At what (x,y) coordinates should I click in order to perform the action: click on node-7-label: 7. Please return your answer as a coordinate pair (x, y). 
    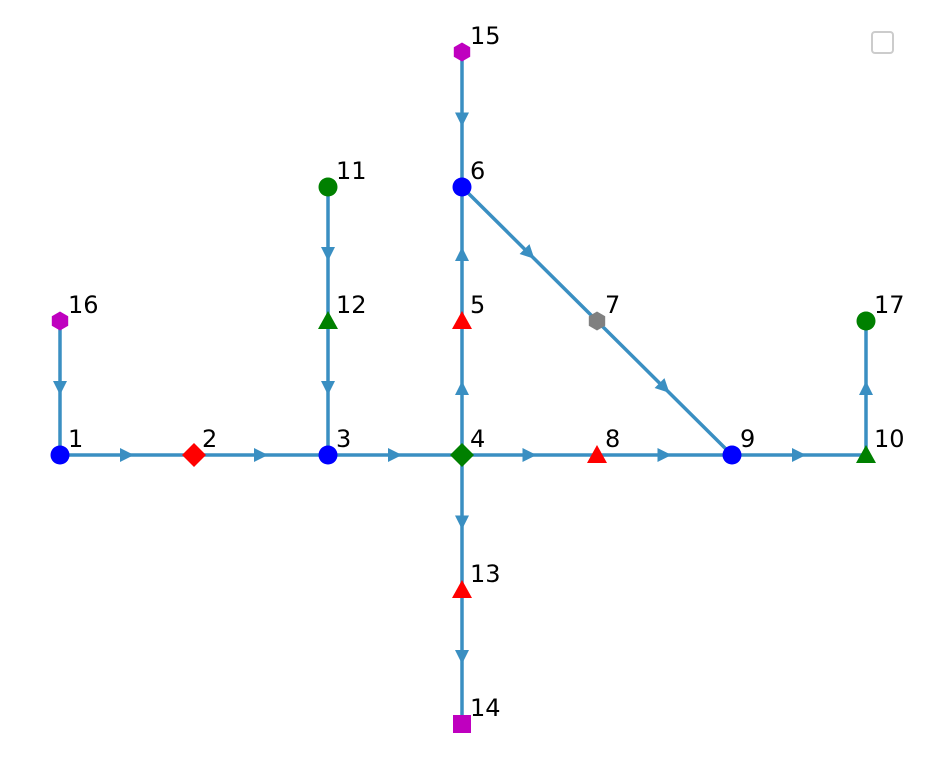
    Looking at the image, I should click on (612, 305).